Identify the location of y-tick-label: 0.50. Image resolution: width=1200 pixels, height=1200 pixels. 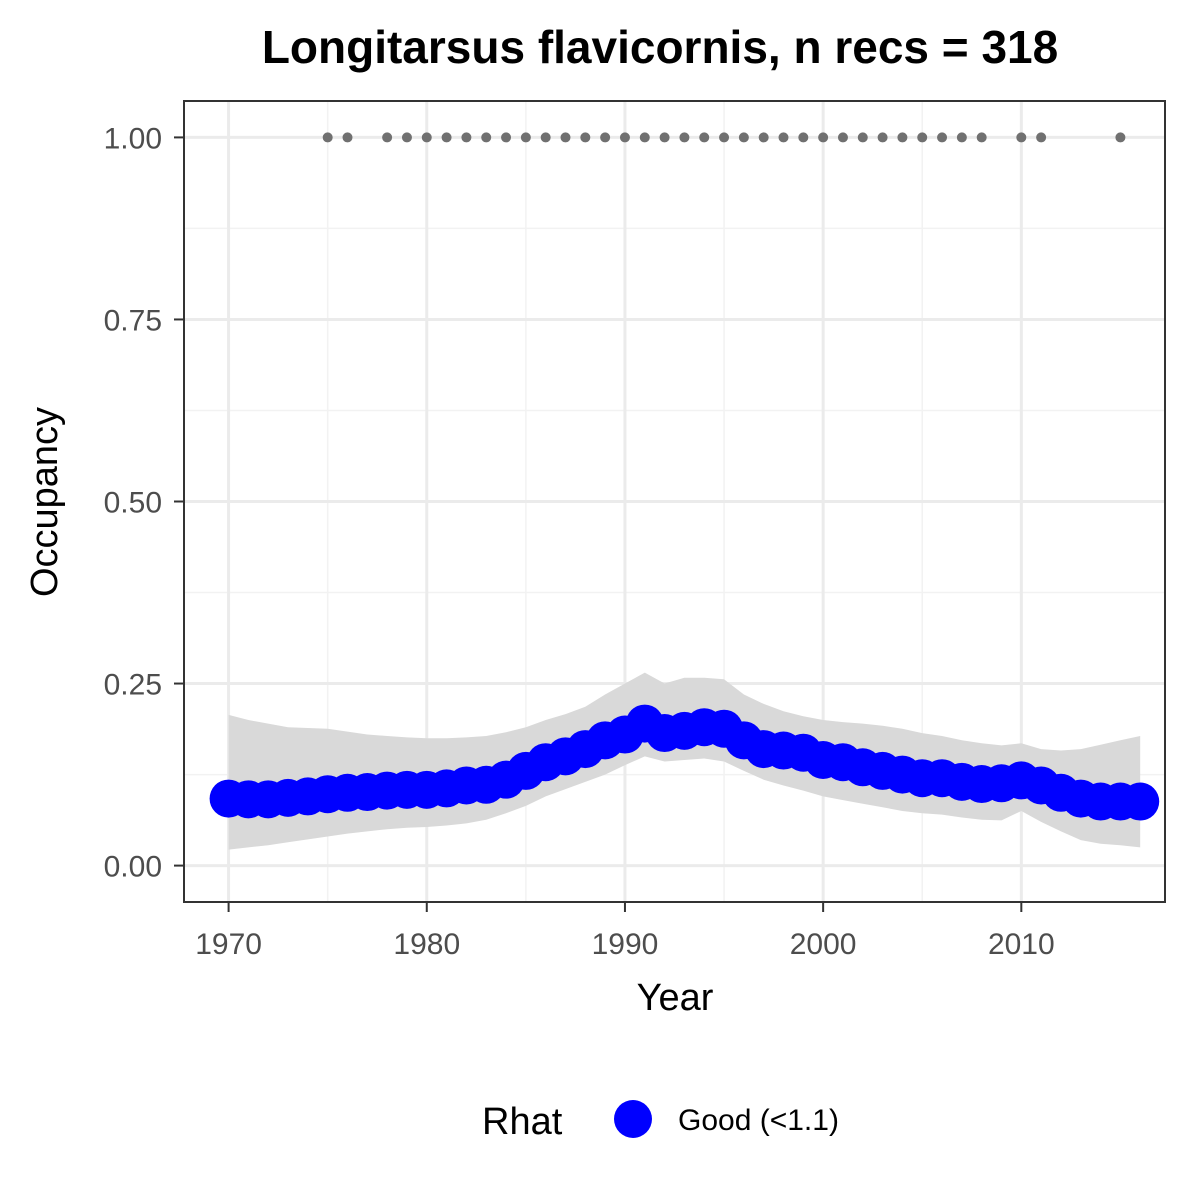
(133, 503).